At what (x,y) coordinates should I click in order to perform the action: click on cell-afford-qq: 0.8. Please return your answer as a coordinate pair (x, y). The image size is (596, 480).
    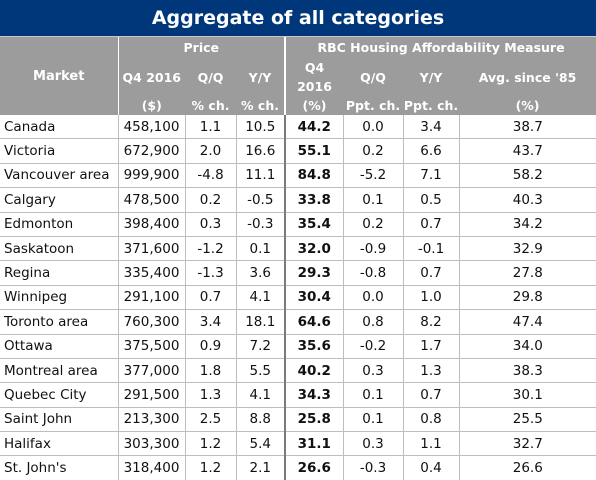
    Looking at the image, I should click on (373, 322).